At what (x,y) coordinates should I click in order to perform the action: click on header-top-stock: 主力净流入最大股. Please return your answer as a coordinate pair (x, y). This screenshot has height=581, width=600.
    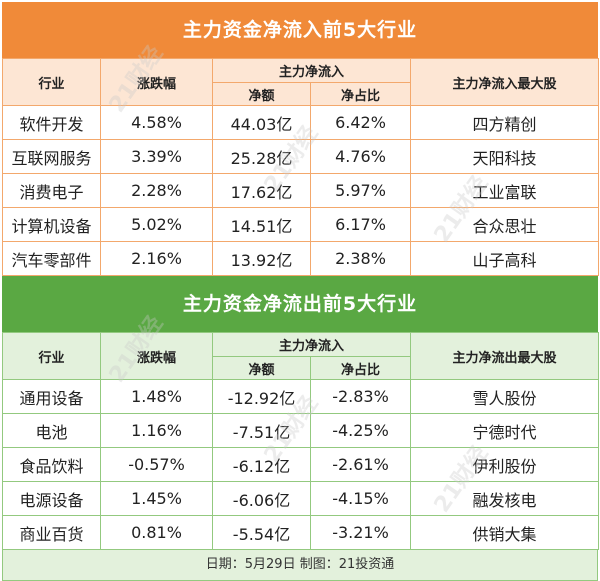
    Looking at the image, I should click on (505, 82).